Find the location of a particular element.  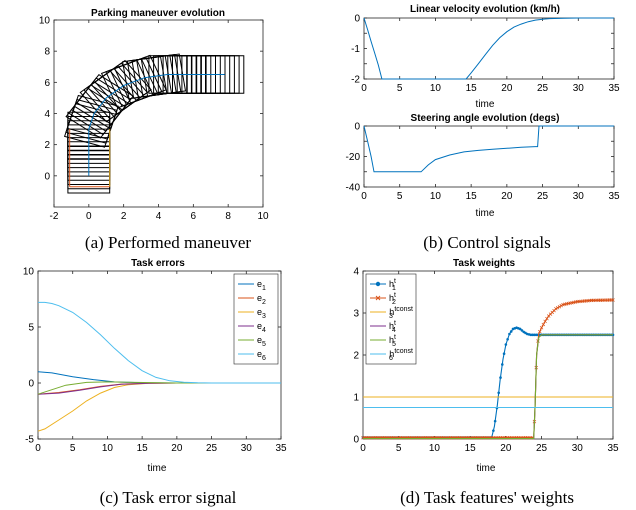

weights-xlabel: time is located at coordinates (486, 468).